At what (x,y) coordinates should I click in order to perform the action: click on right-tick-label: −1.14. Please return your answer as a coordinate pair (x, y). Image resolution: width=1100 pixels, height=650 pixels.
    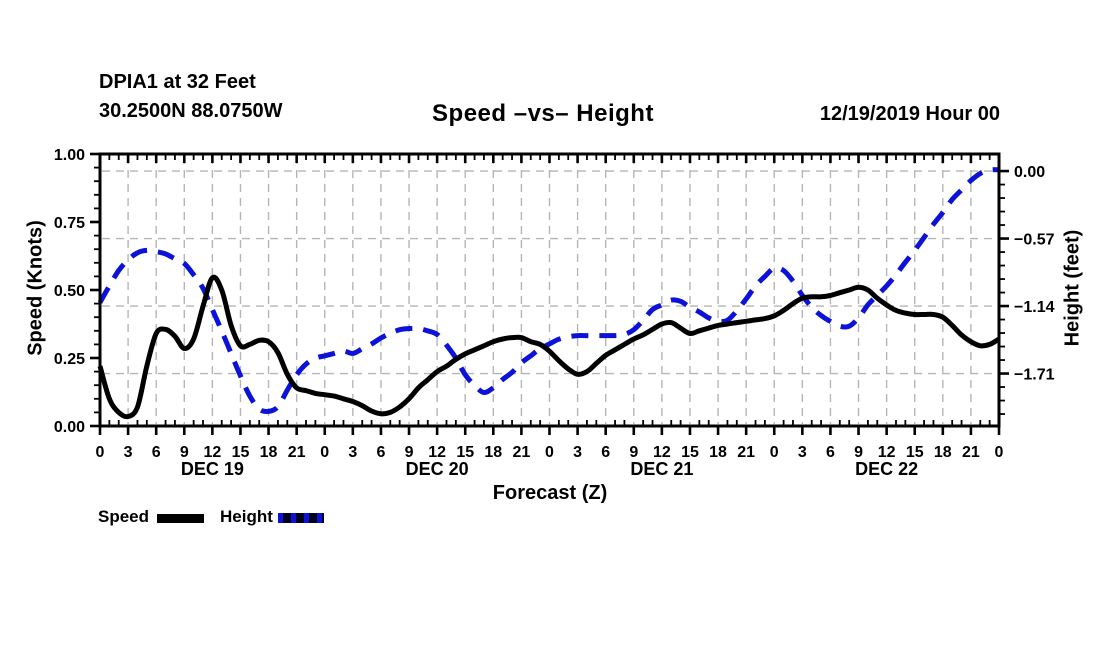
    Looking at the image, I should click on (1034, 307).